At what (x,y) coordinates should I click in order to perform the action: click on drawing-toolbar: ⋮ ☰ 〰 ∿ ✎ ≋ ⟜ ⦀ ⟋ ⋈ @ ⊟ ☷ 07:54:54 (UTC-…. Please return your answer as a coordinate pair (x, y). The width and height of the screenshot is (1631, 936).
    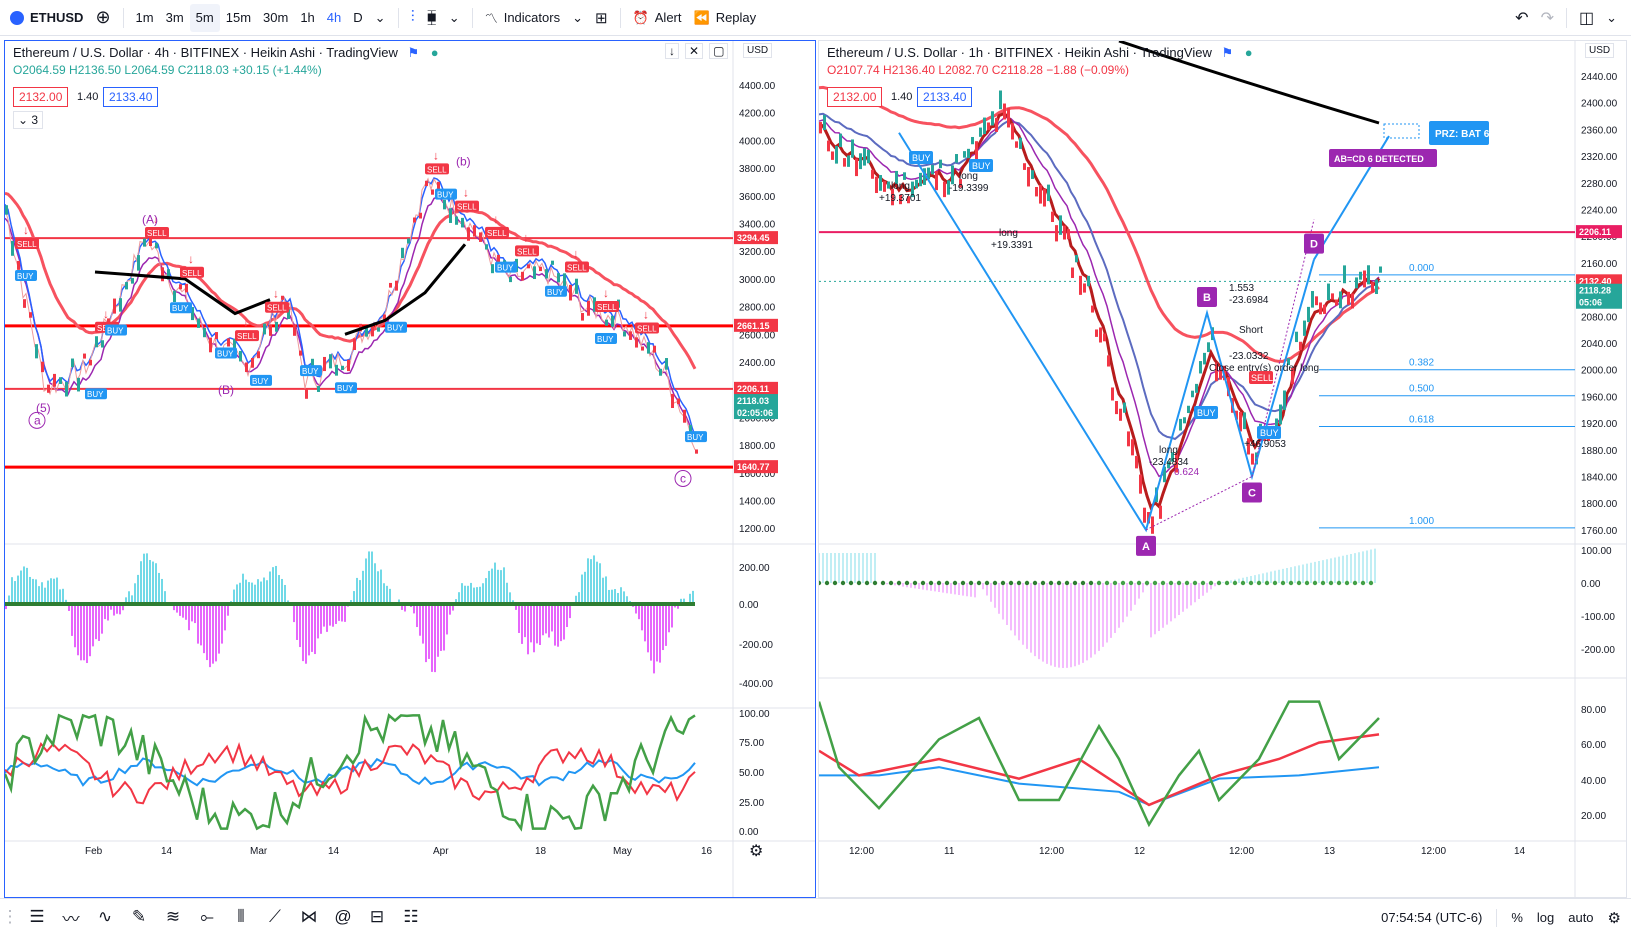
    Looking at the image, I should click on (815, 916).